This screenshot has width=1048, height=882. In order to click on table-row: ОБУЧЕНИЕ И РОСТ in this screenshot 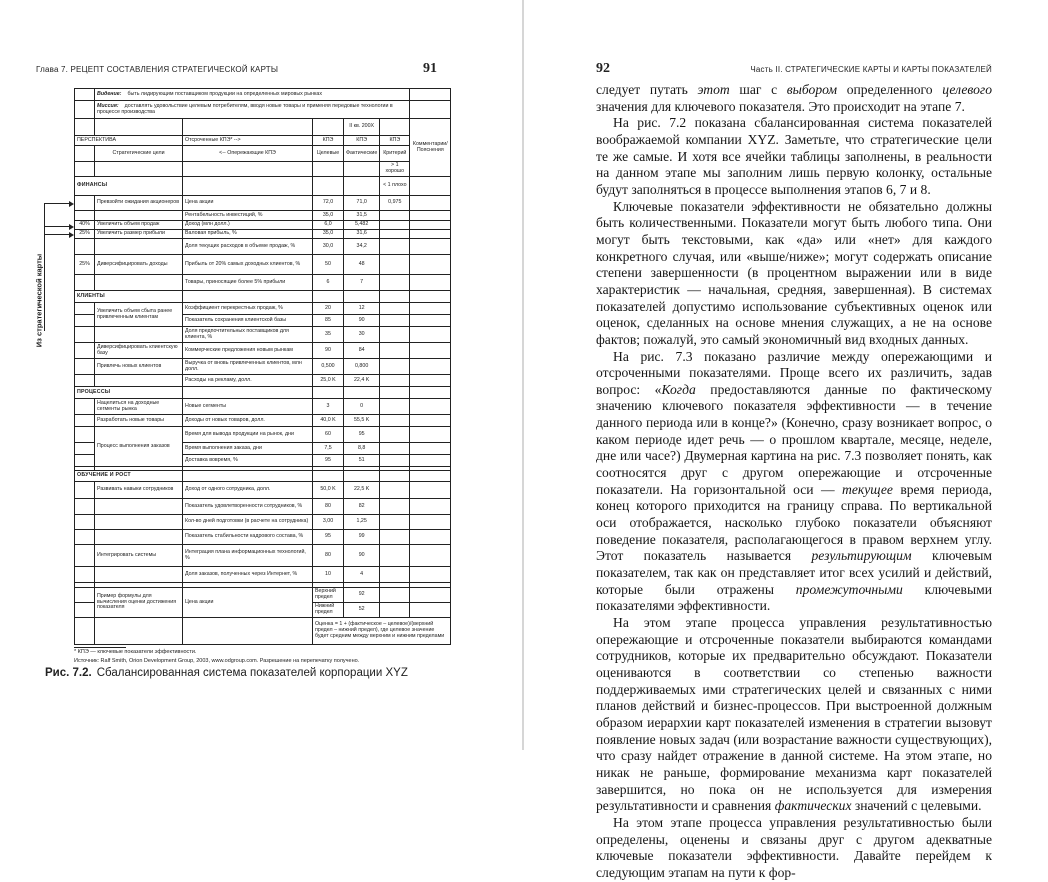, I will do `click(263, 476)`.